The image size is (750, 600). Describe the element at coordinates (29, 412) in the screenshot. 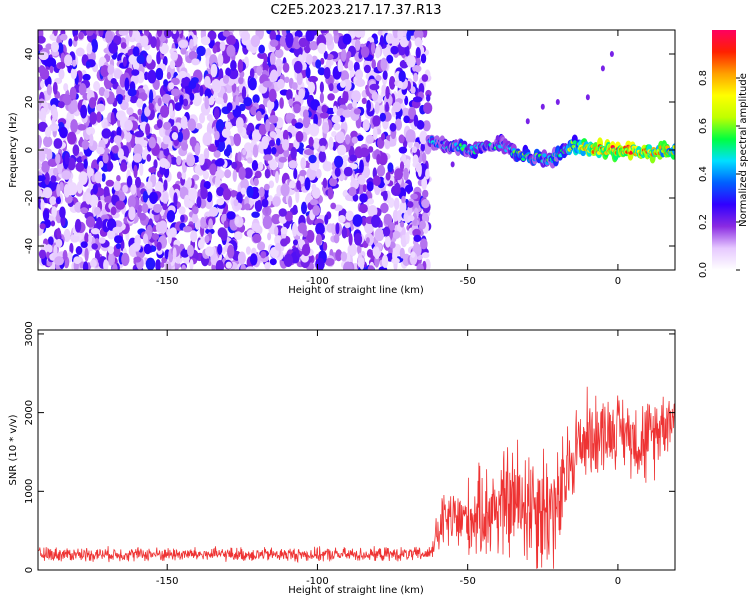

I see `y-tick-label: 2000` at that location.